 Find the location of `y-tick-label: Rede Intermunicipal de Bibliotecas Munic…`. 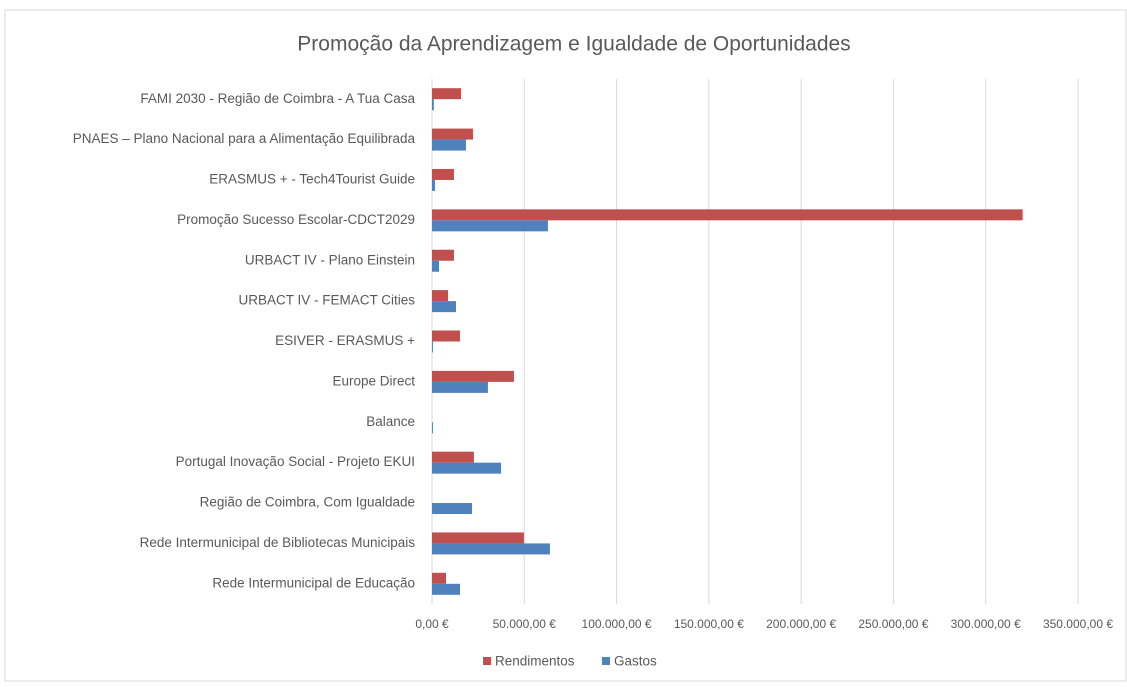

y-tick-label: Rede Intermunicipal de Bibliotecas Munic… is located at coordinates (278, 542).